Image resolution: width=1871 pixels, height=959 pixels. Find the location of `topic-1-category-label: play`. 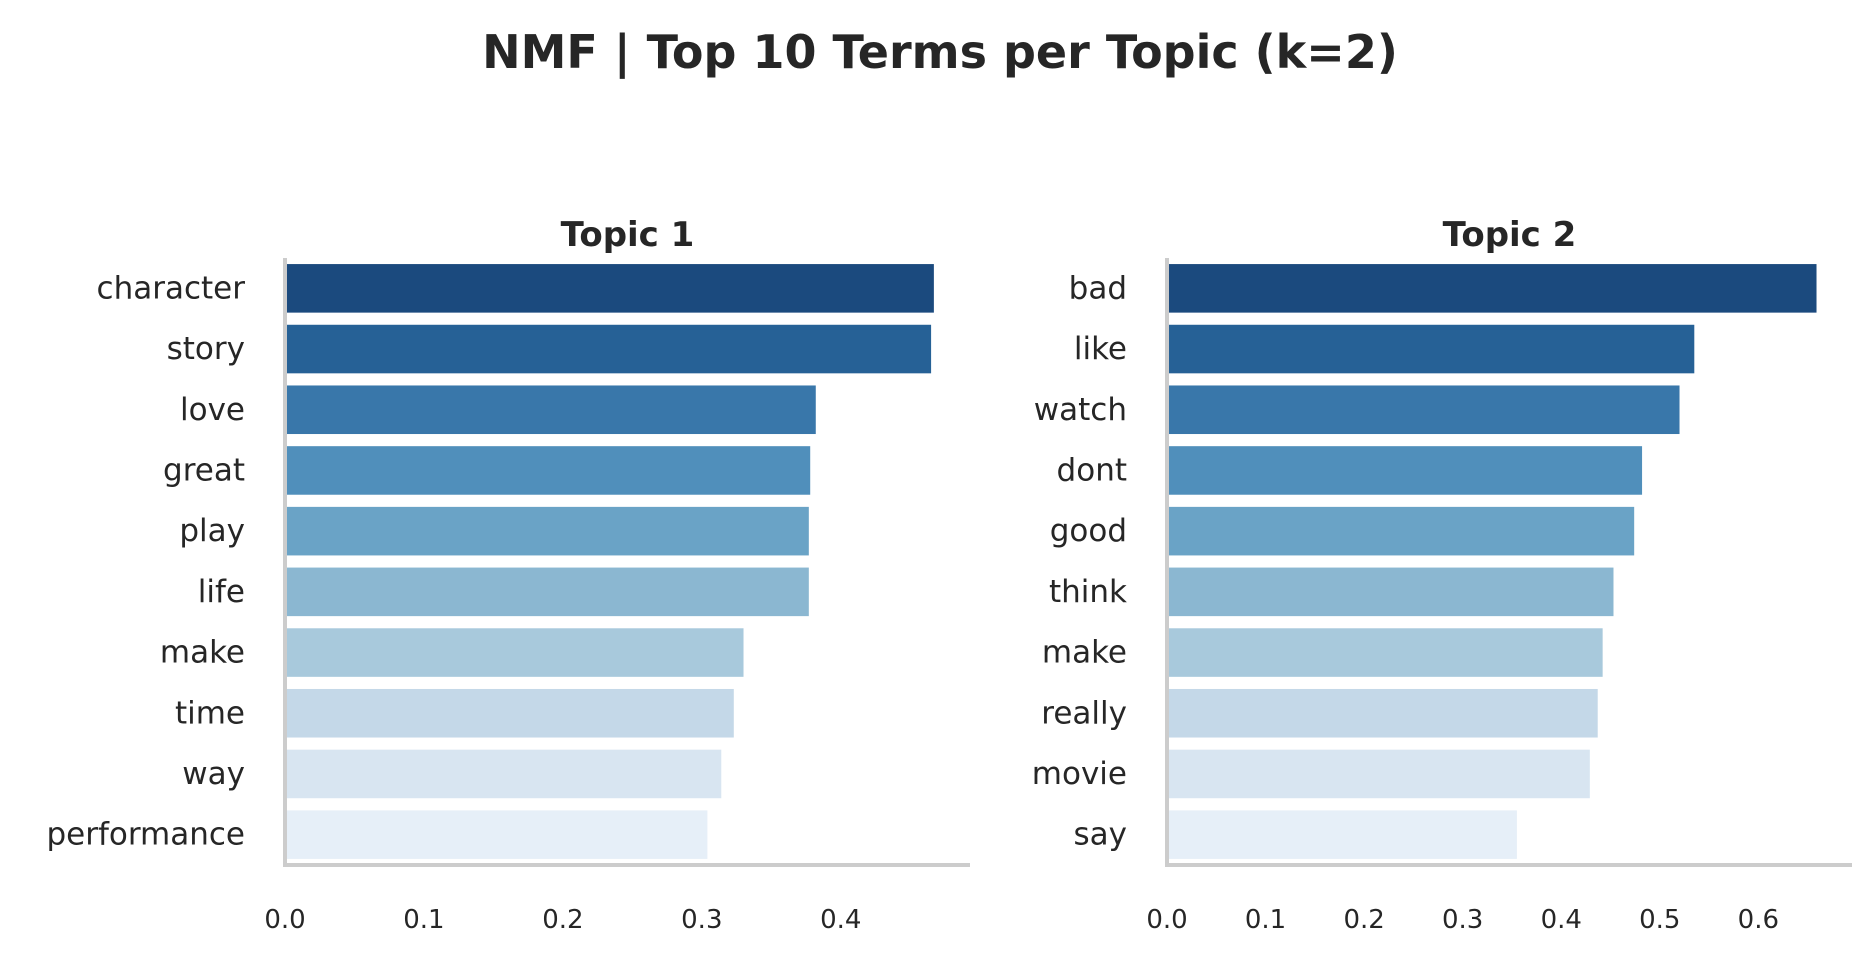

topic-1-category-label: play is located at coordinates (212, 531).